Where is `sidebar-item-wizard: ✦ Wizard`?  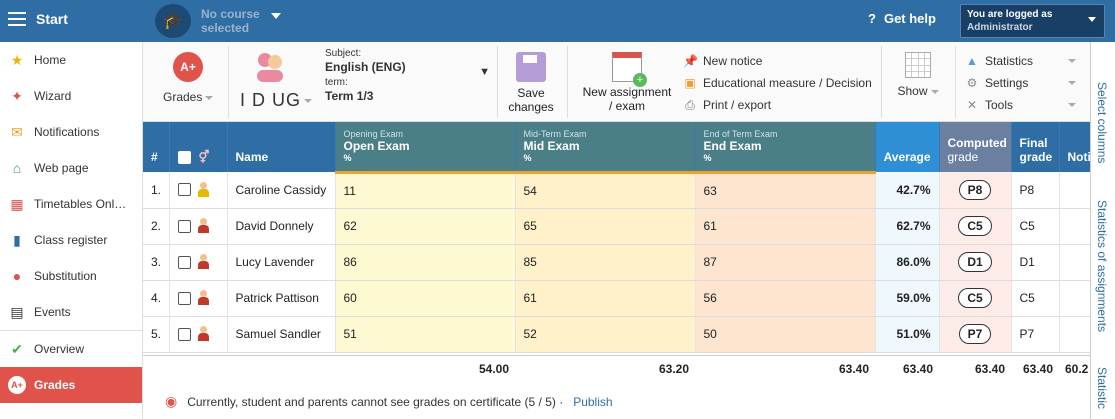
sidebar-item-wizard: ✦ Wizard is located at coordinates (71, 96).